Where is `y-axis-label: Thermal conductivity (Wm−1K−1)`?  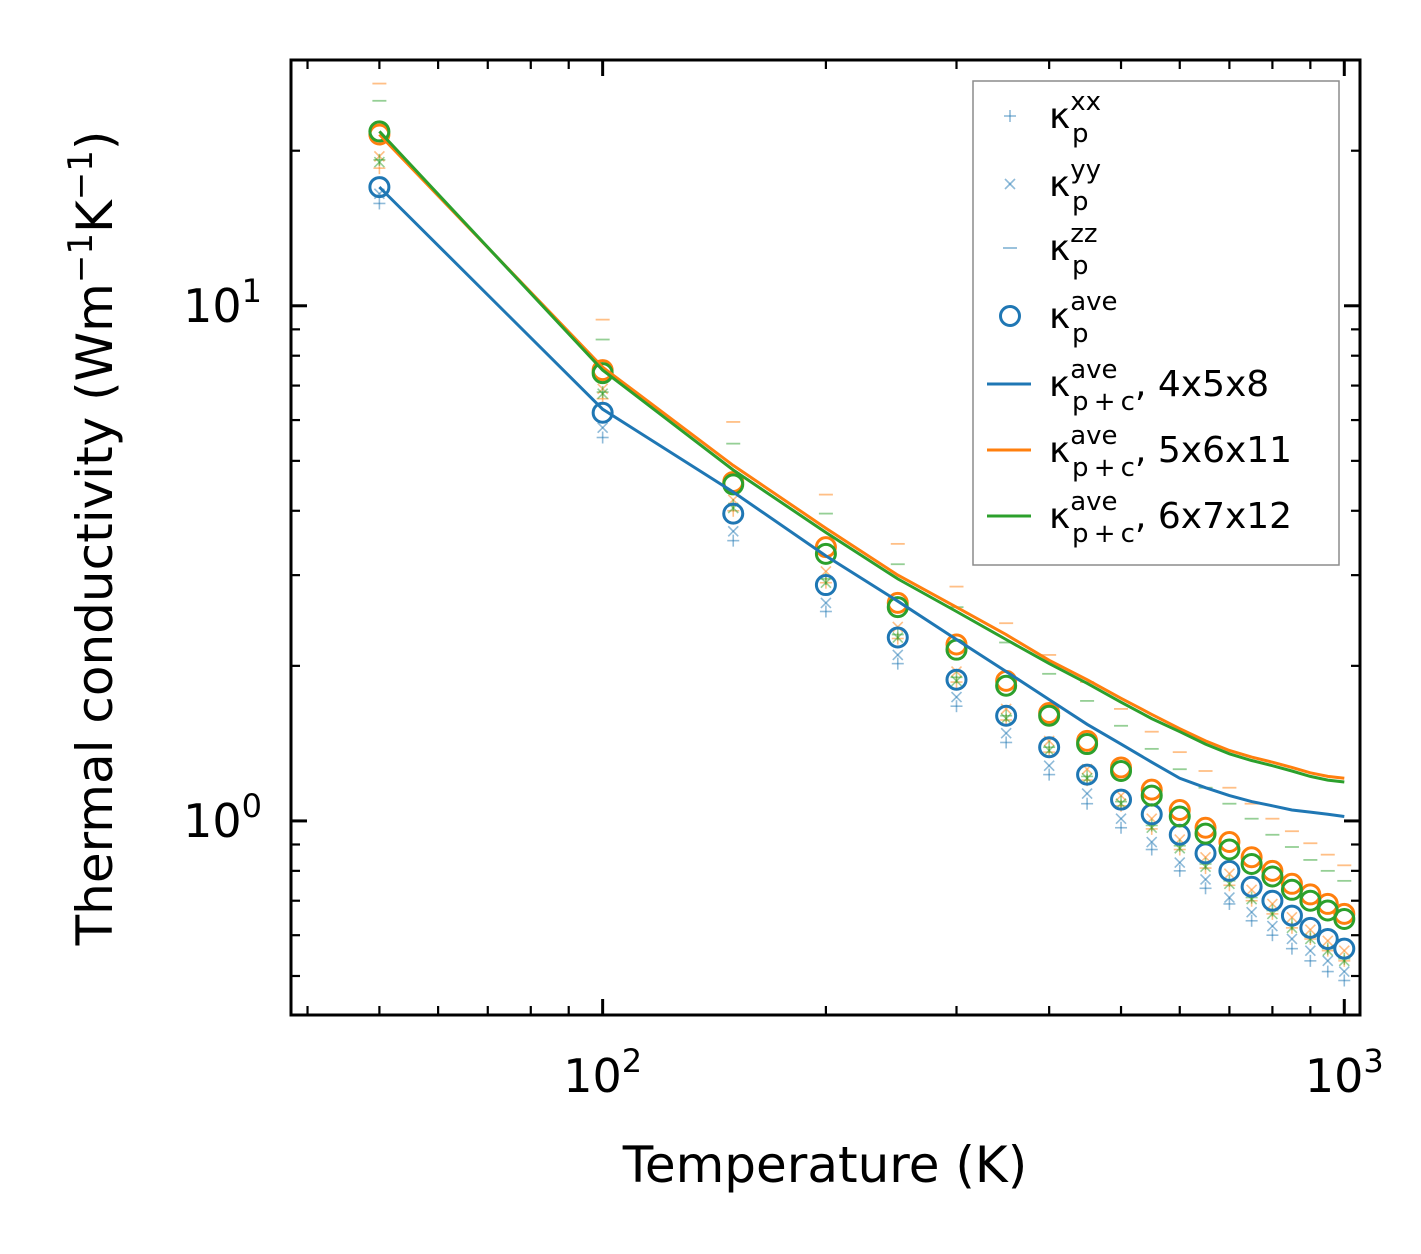 y-axis-label: Thermal conductivity (Wm−1K−1) is located at coordinates (92, 539).